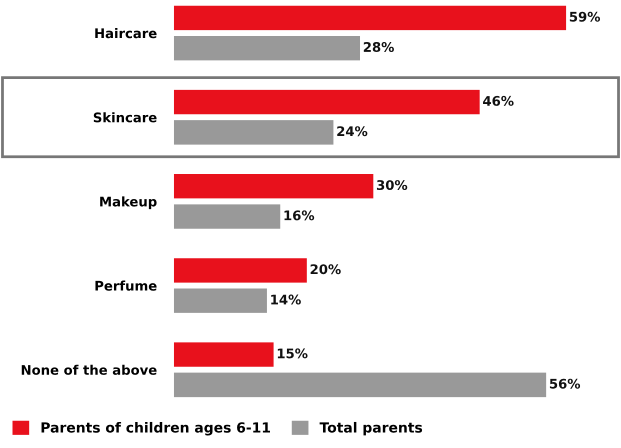 This screenshot has width=621, height=448. Describe the element at coordinates (126, 285) in the screenshot. I see `y-tick-label: Perfume` at that location.